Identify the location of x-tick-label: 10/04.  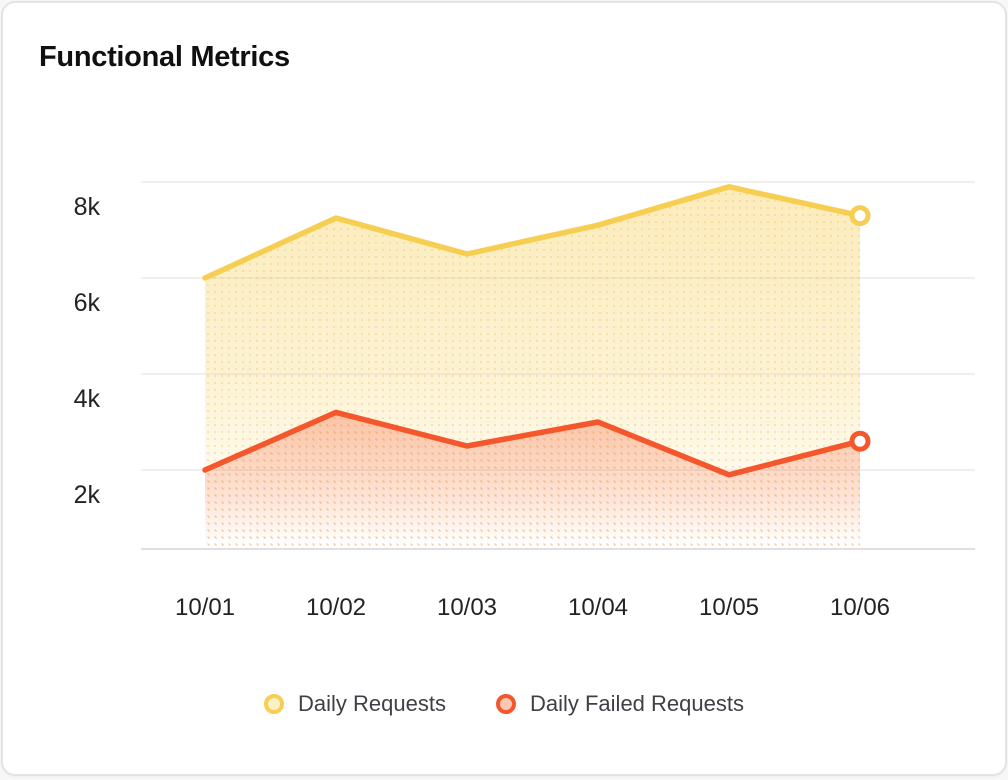
(598, 607).